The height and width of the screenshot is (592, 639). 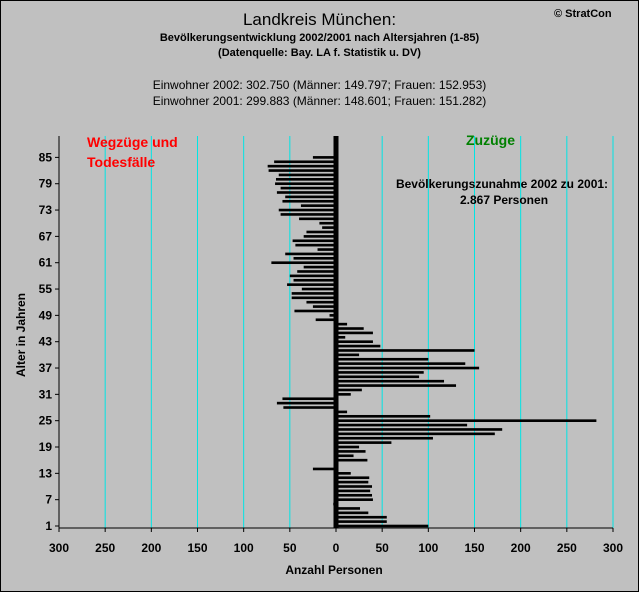 I want to click on x-tick-label-11: 250, so click(x=567, y=548).